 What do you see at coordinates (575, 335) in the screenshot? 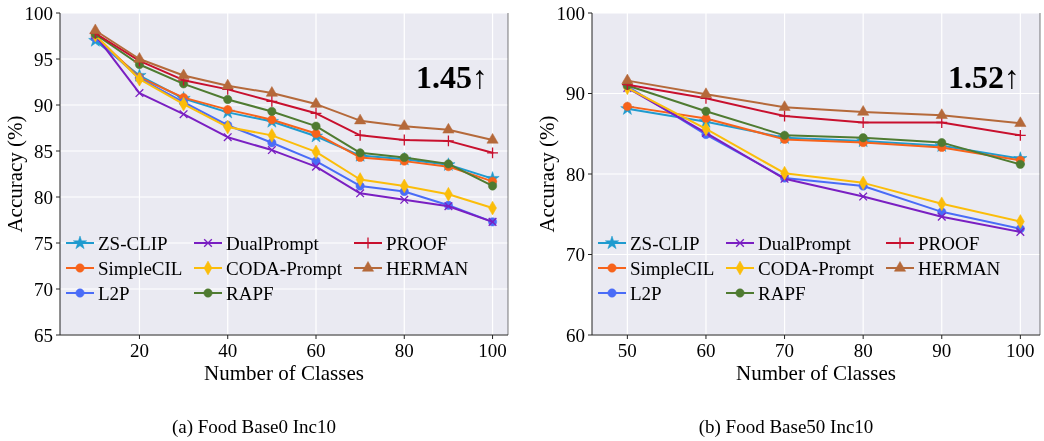
I see `y-tick-label: 60` at bounding box center [575, 335].